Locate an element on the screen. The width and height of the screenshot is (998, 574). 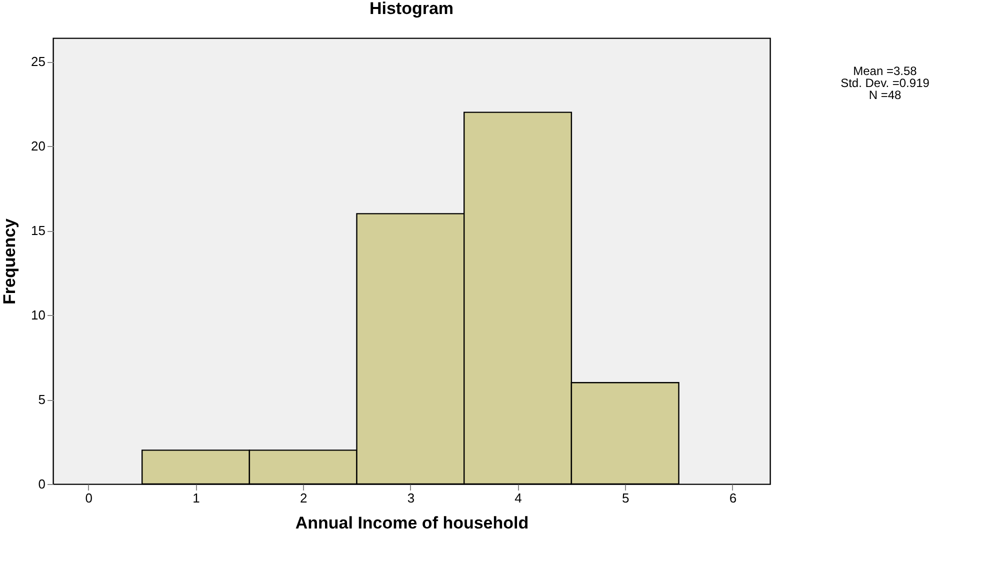
y-tick-label: 15 is located at coordinates (38, 230).